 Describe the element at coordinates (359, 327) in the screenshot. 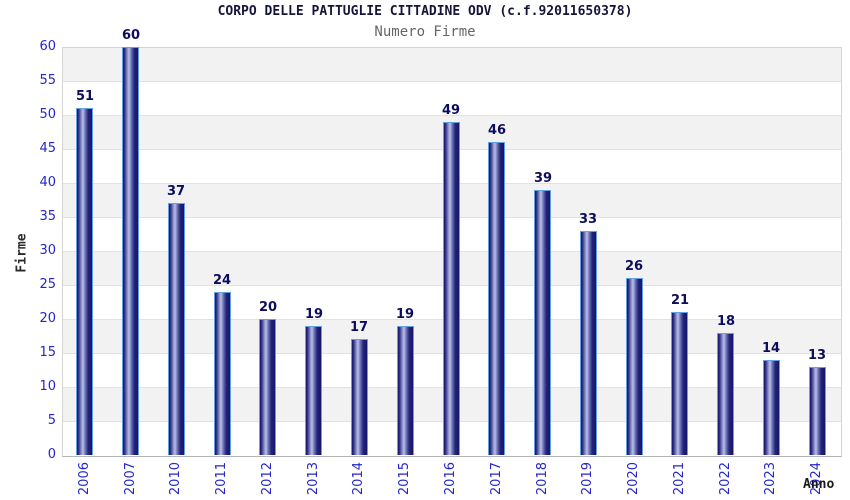

I see `bar-value-label: 17` at that location.